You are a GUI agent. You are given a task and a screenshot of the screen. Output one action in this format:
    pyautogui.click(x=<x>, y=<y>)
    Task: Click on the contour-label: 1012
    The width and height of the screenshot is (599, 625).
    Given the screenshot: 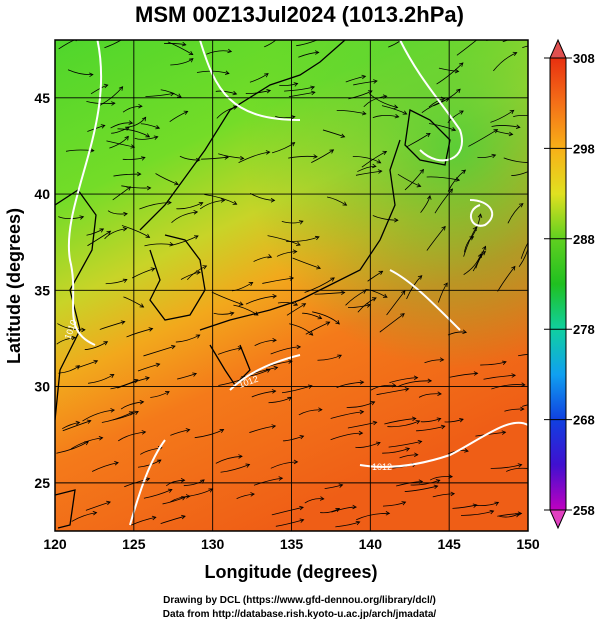 What is the action you would take?
    pyautogui.click(x=382, y=467)
    